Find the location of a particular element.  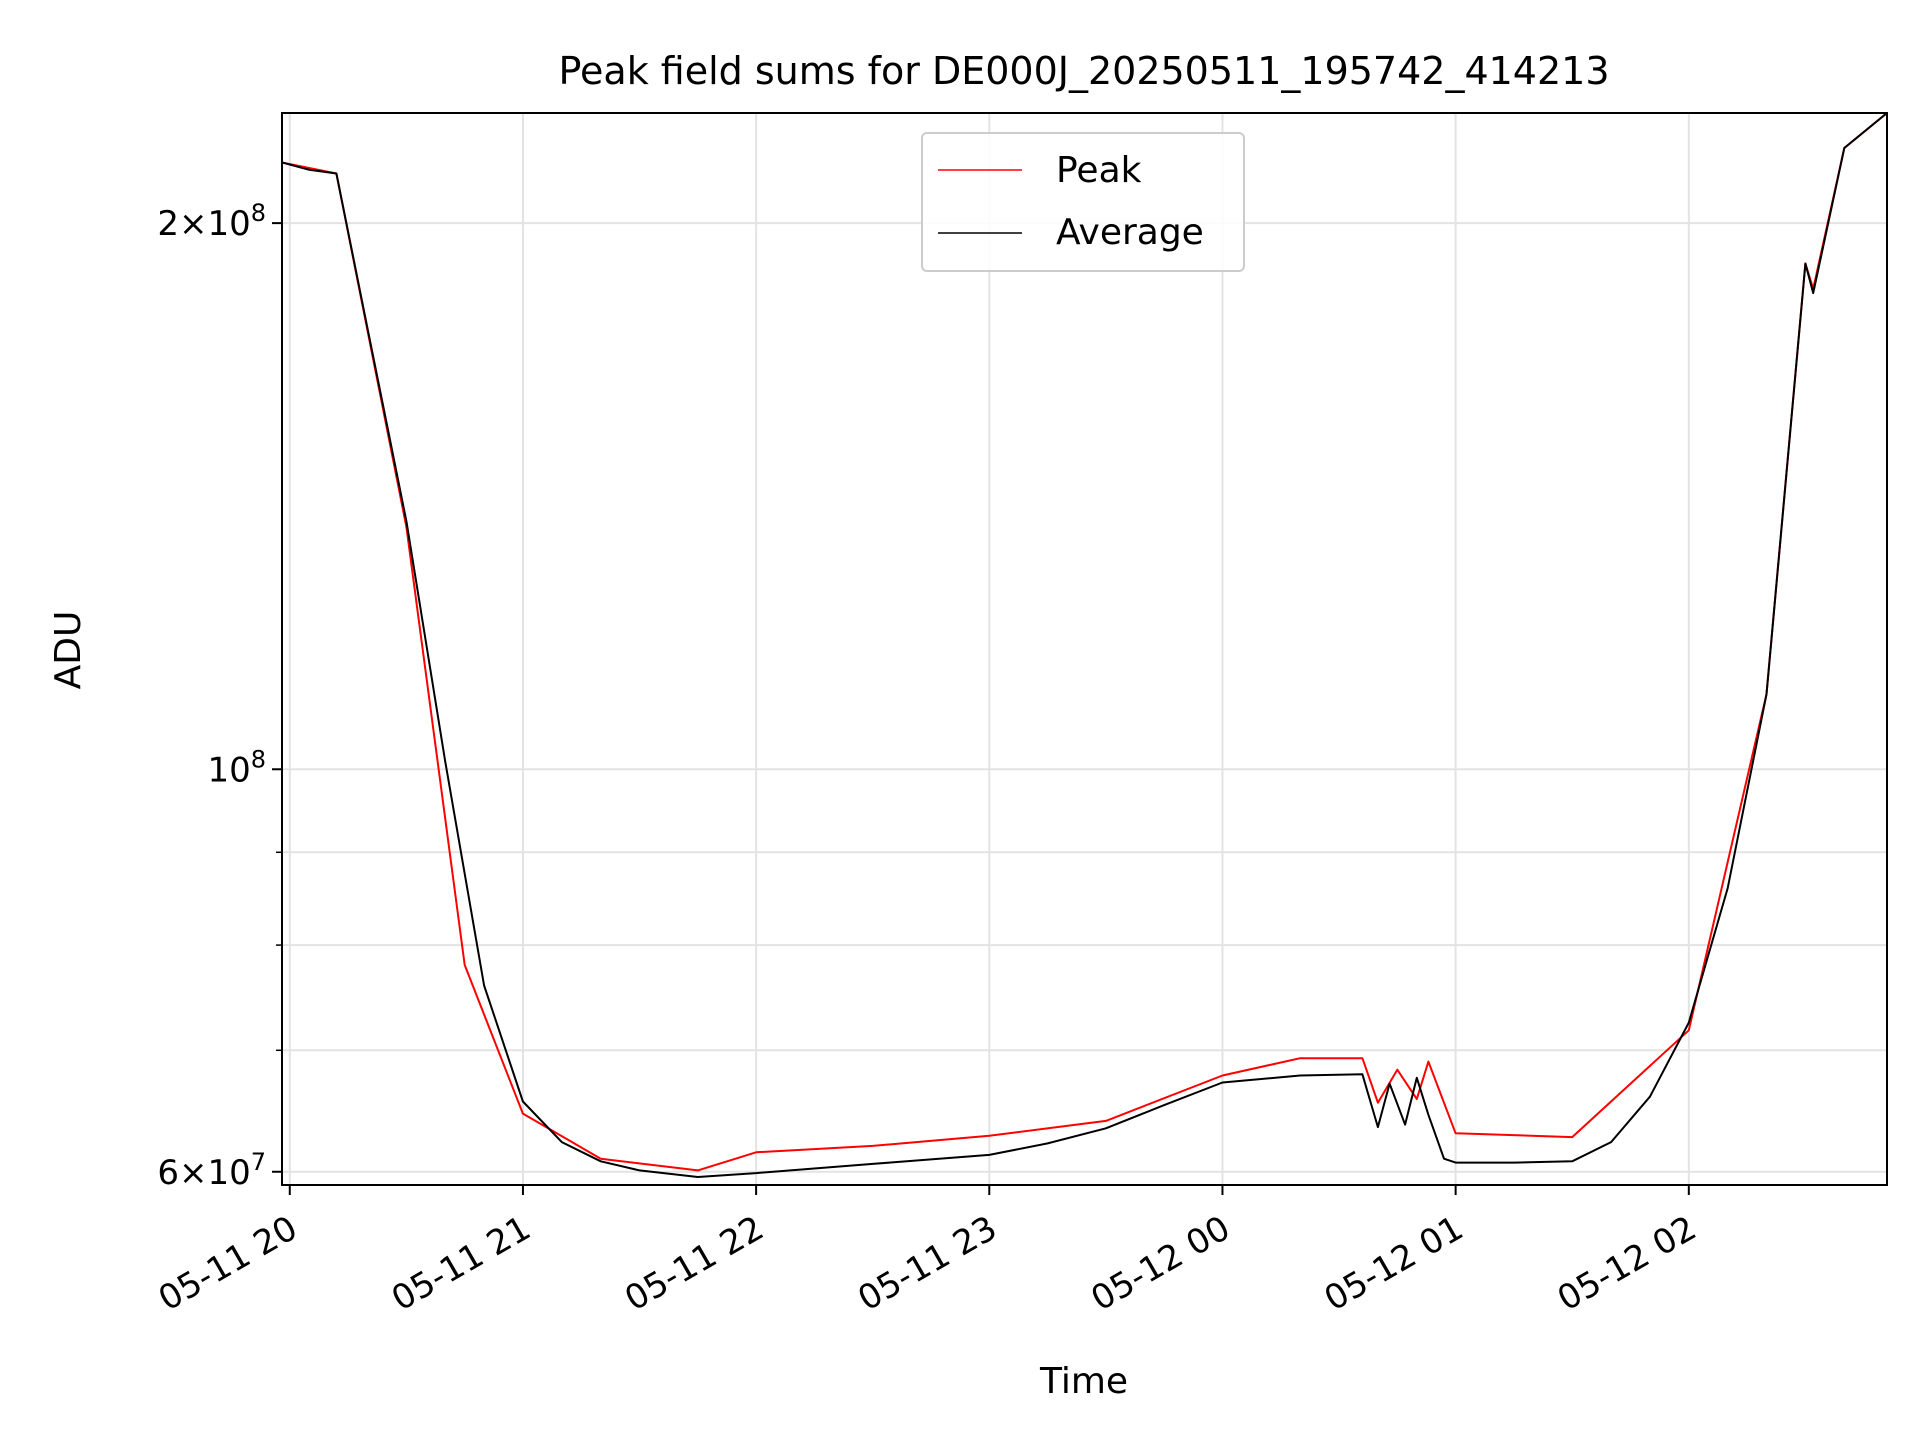

legend-average-label: Average is located at coordinates (1130, 232).